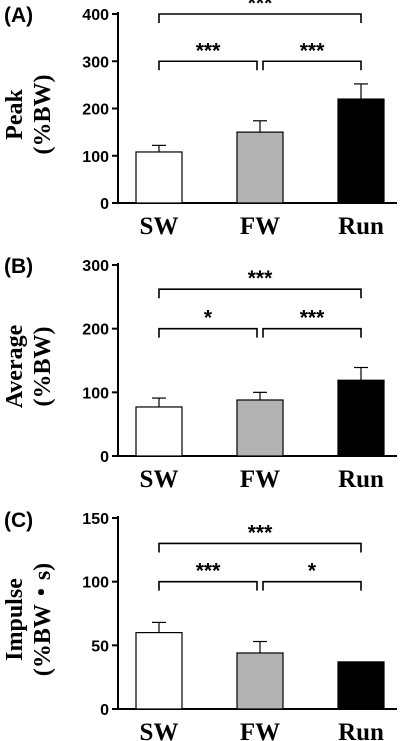  Describe the element at coordinates (43, 619) in the screenshot. I see `y-axis-title-line2: (%BW・s)` at that location.